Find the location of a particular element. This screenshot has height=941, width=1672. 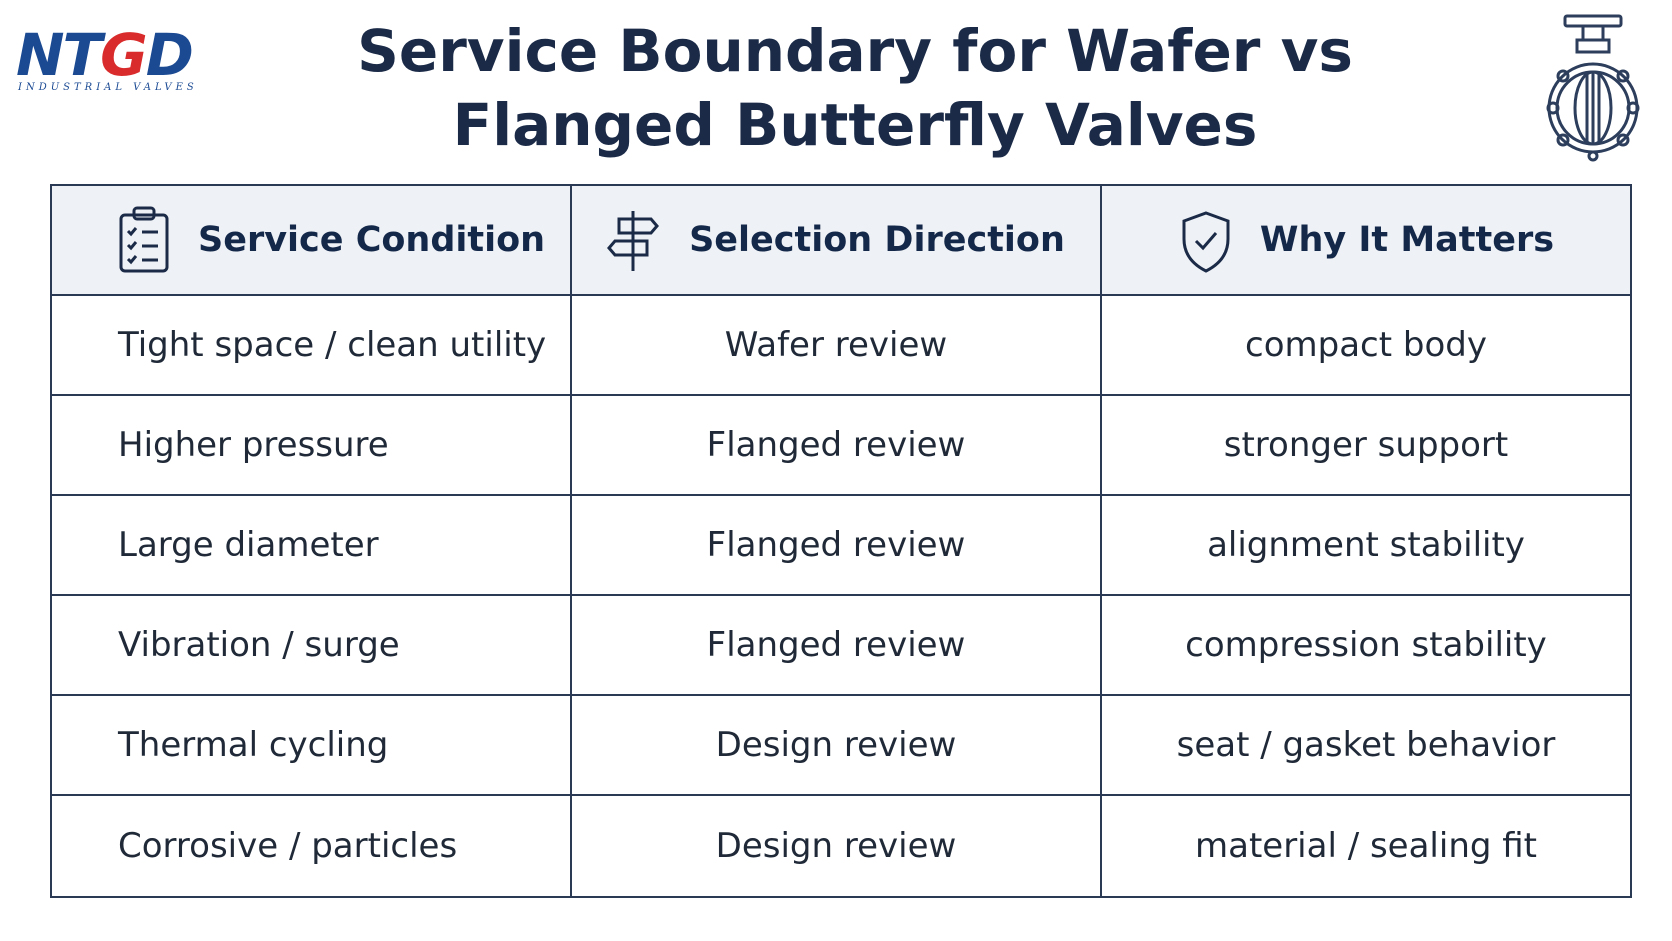

table-cell-condition: Tight space / clean utility is located at coordinates (312, 346).